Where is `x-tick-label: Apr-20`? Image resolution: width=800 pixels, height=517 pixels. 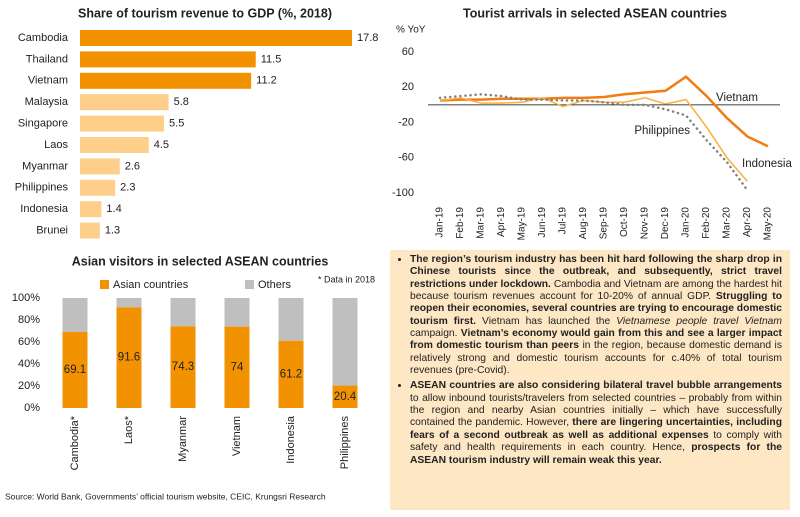 x-tick-label: Apr-20 is located at coordinates (747, 222).